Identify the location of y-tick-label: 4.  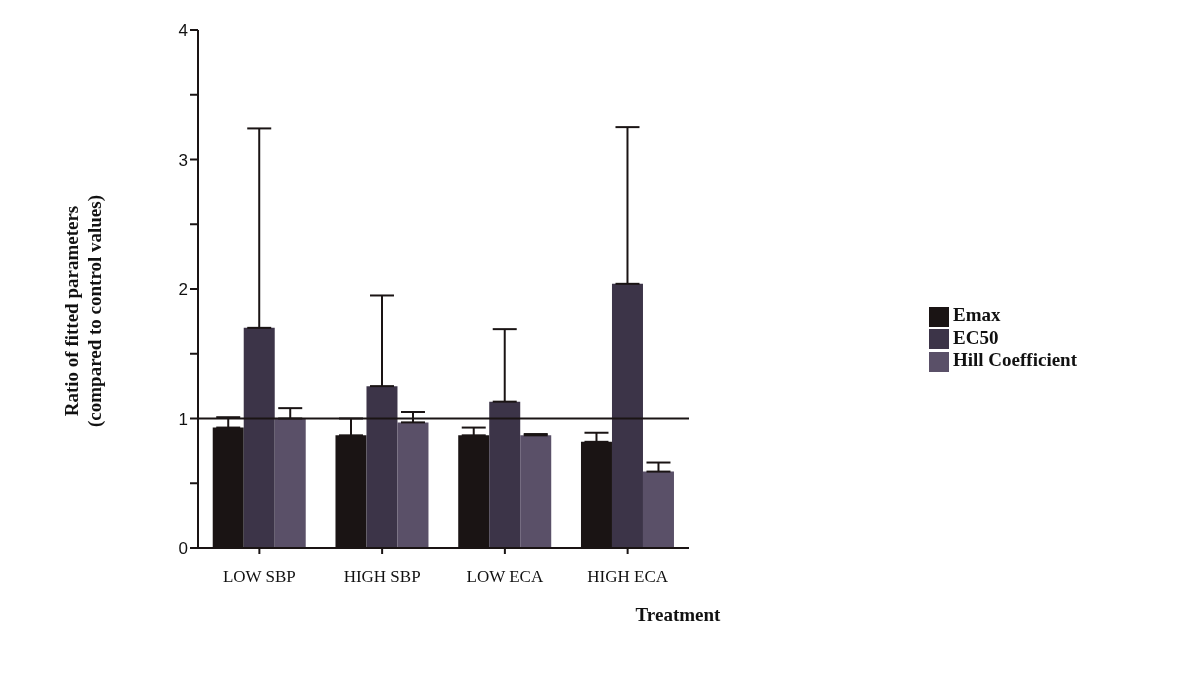
(183, 31).